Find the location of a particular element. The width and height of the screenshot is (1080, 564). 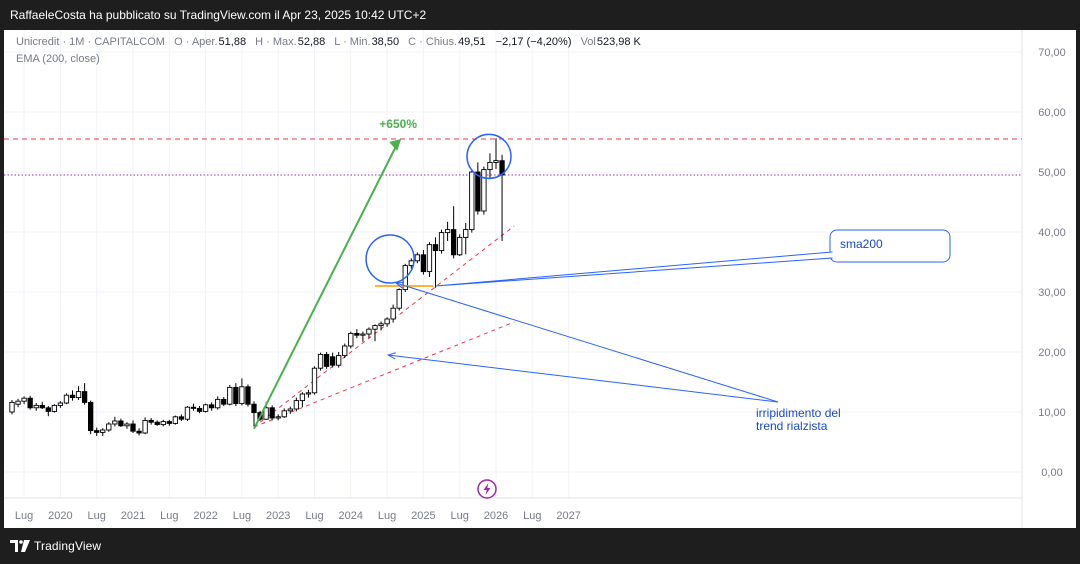

legend-open-label: O · Aper. is located at coordinates (196, 42).